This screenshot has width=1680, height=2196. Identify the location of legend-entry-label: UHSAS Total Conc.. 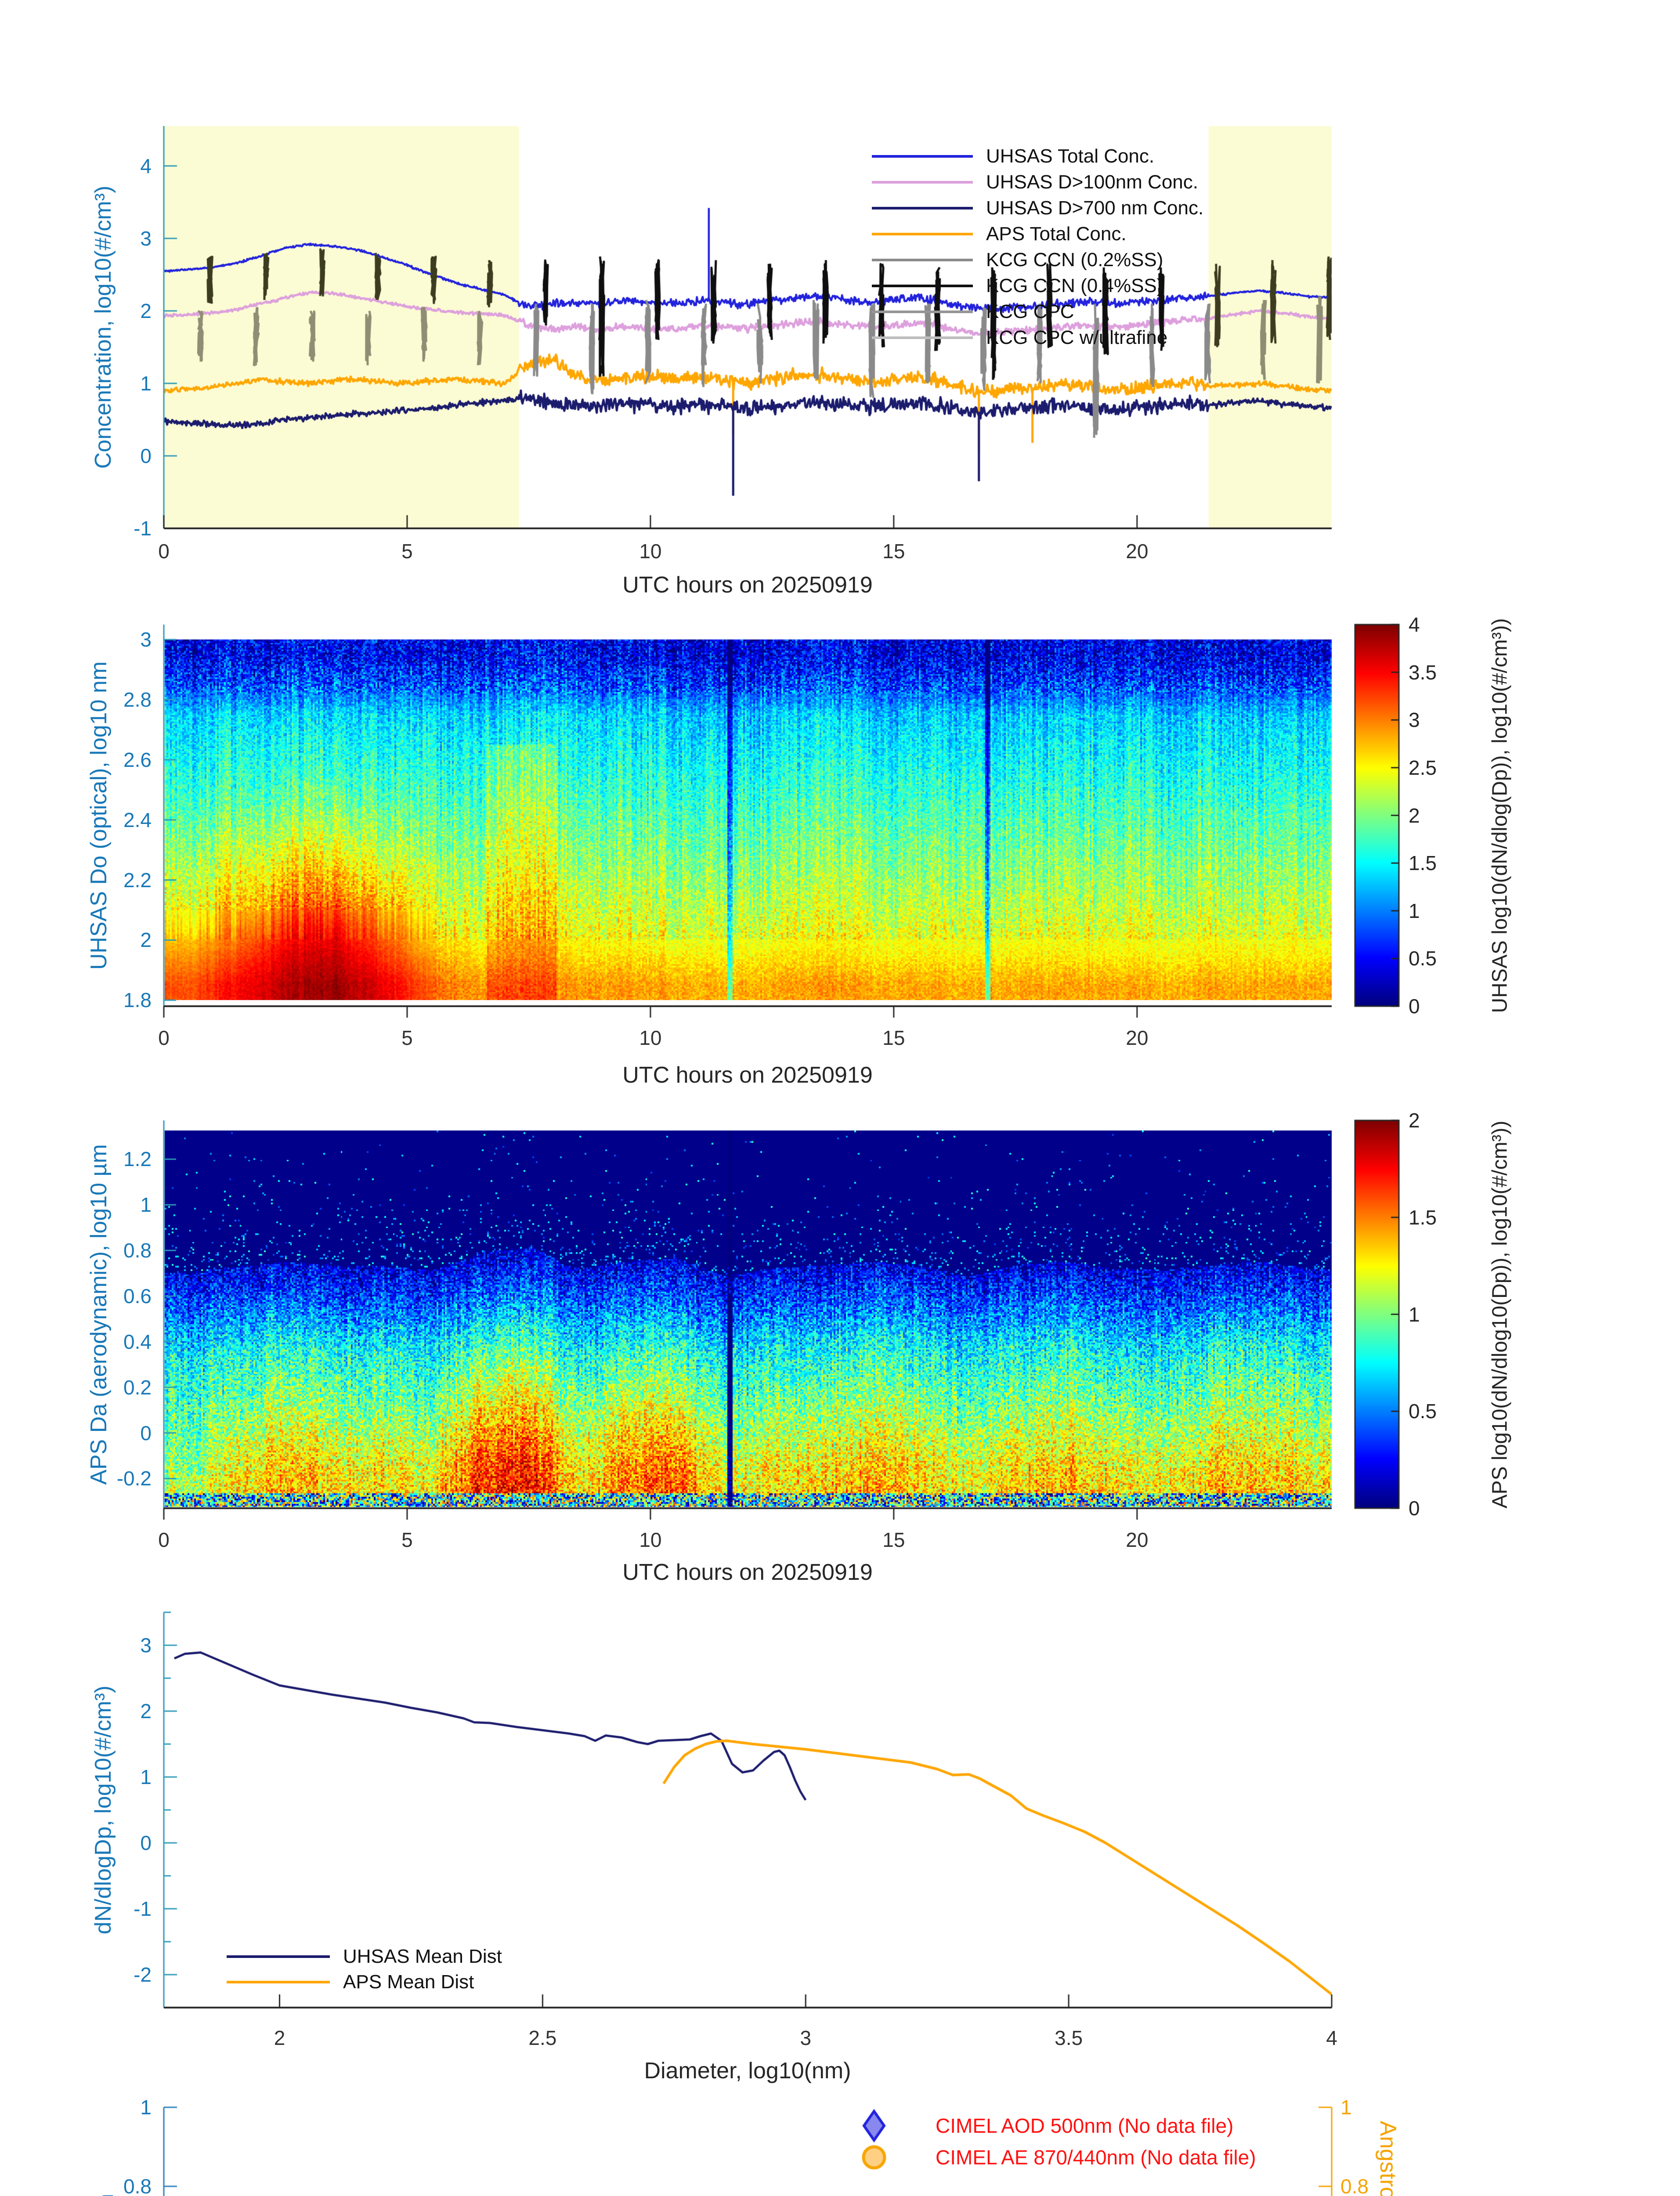
(1070, 156).